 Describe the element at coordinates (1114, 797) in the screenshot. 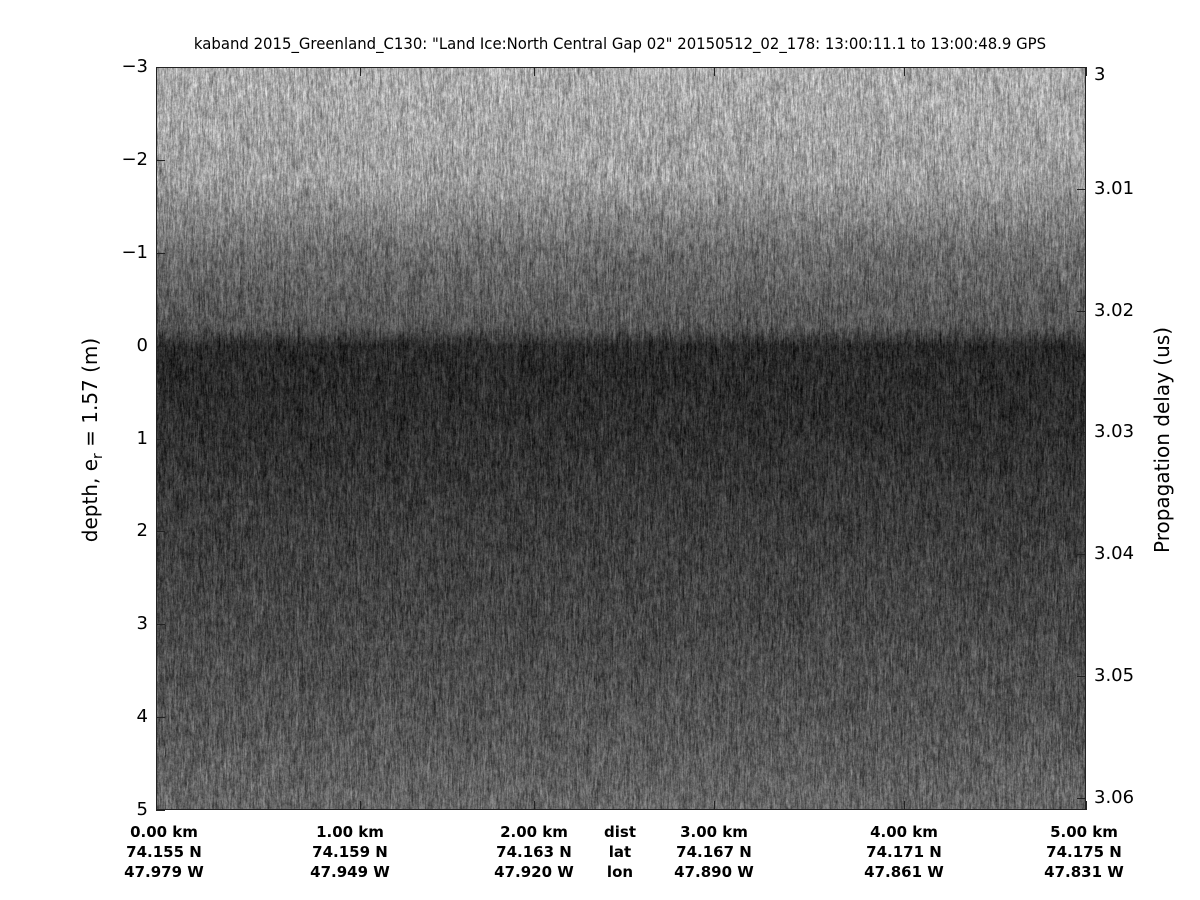

I see `y-tick-label-right: 3.06` at that location.